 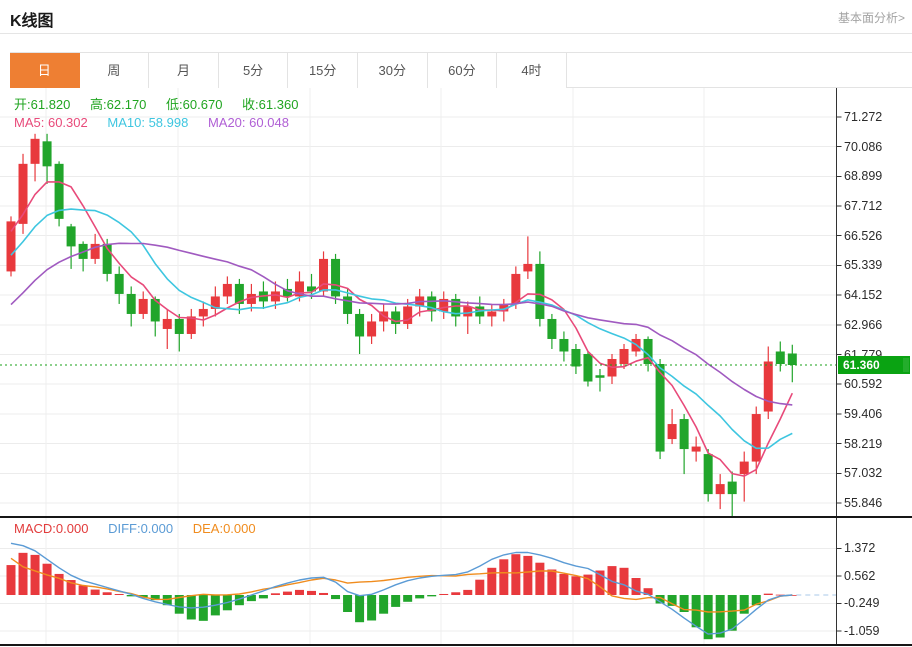 I want to click on last-price-value: 61.360, so click(x=861, y=364).